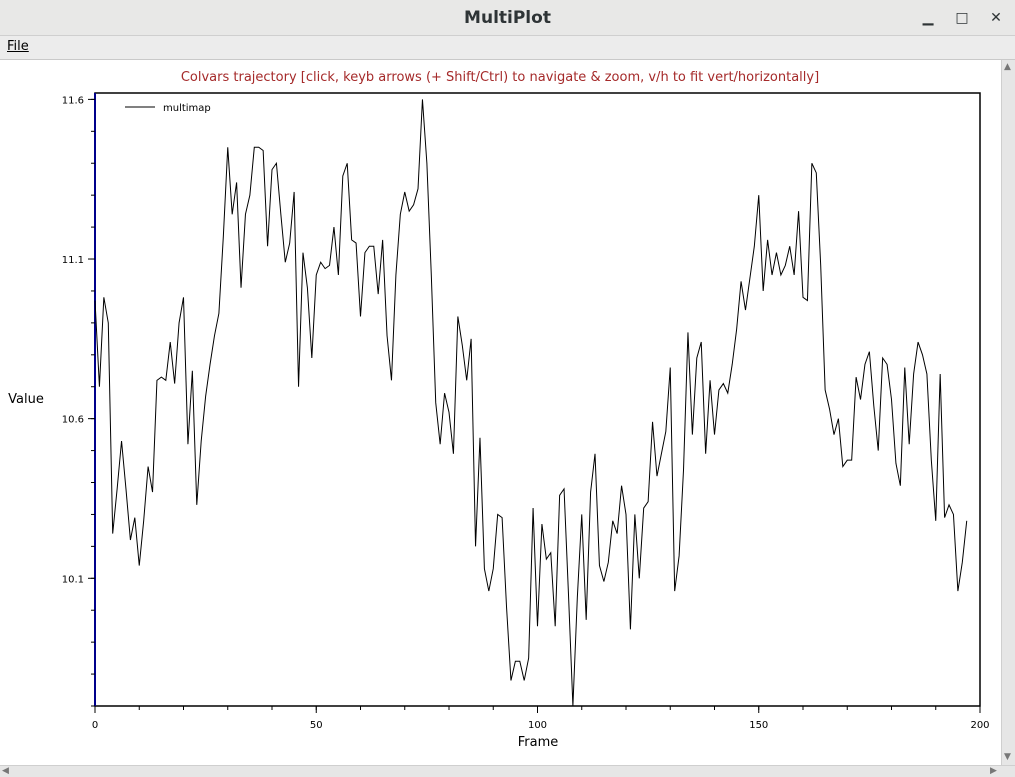 Image resolution: width=1015 pixels, height=777 pixels. Describe the element at coordinates (73, 100) in the screenshot. I see `y-tick-label: 11.6` at that location.